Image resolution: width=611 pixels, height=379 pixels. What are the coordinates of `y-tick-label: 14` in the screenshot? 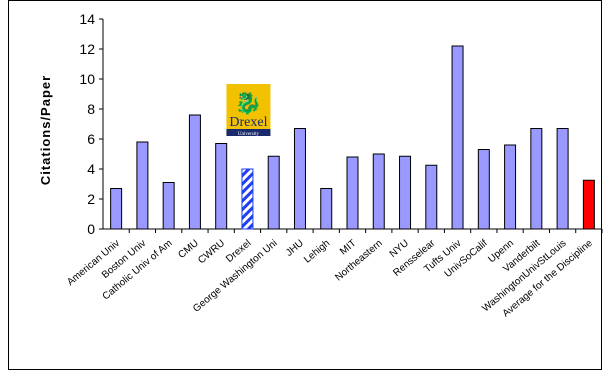 It's located at (87, 19).